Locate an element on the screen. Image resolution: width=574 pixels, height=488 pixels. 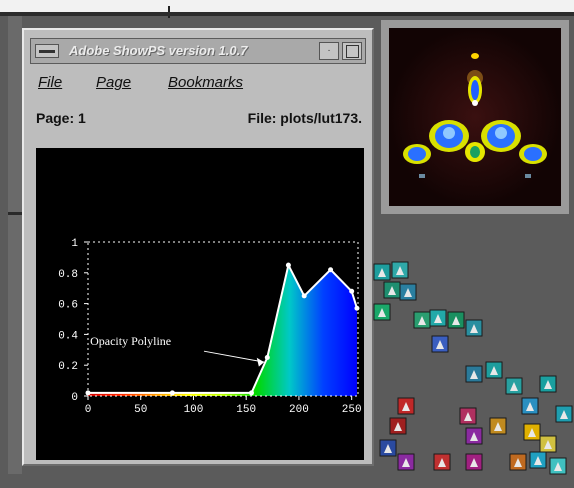
annotation-label: Opacity Polyline is located at coordinates (130, 341).